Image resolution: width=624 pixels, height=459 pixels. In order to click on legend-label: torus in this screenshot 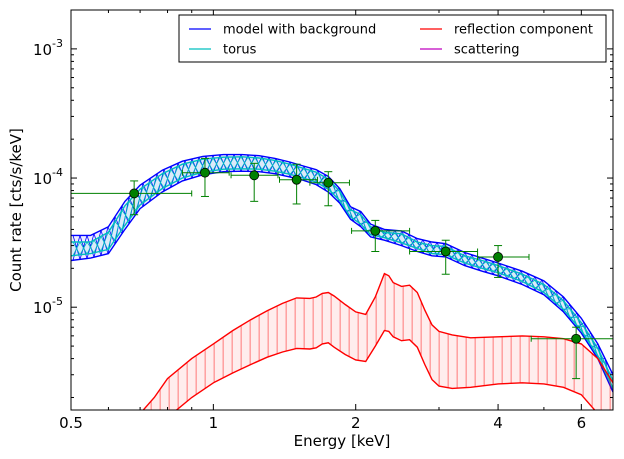, I will do `click(240, 50)`.